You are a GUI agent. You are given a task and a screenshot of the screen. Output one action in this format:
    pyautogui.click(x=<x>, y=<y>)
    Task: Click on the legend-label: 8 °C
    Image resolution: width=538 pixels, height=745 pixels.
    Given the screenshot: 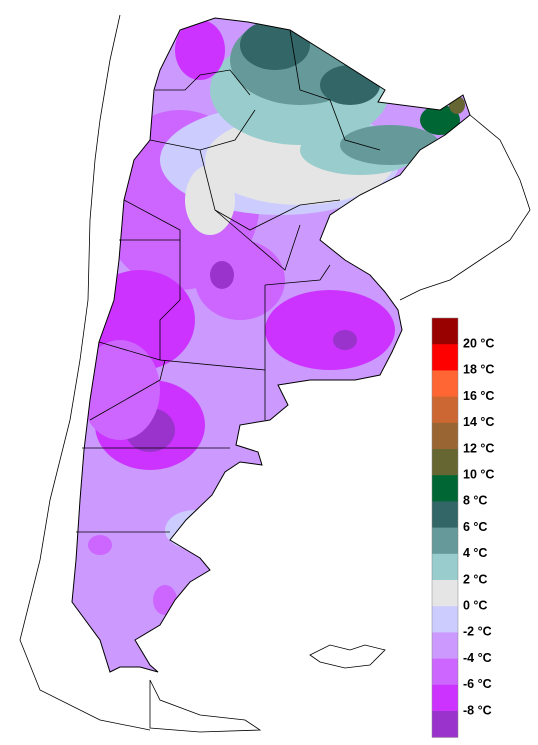 What is the action you would take?
    pyautogui.click(x=475, y=501)
    